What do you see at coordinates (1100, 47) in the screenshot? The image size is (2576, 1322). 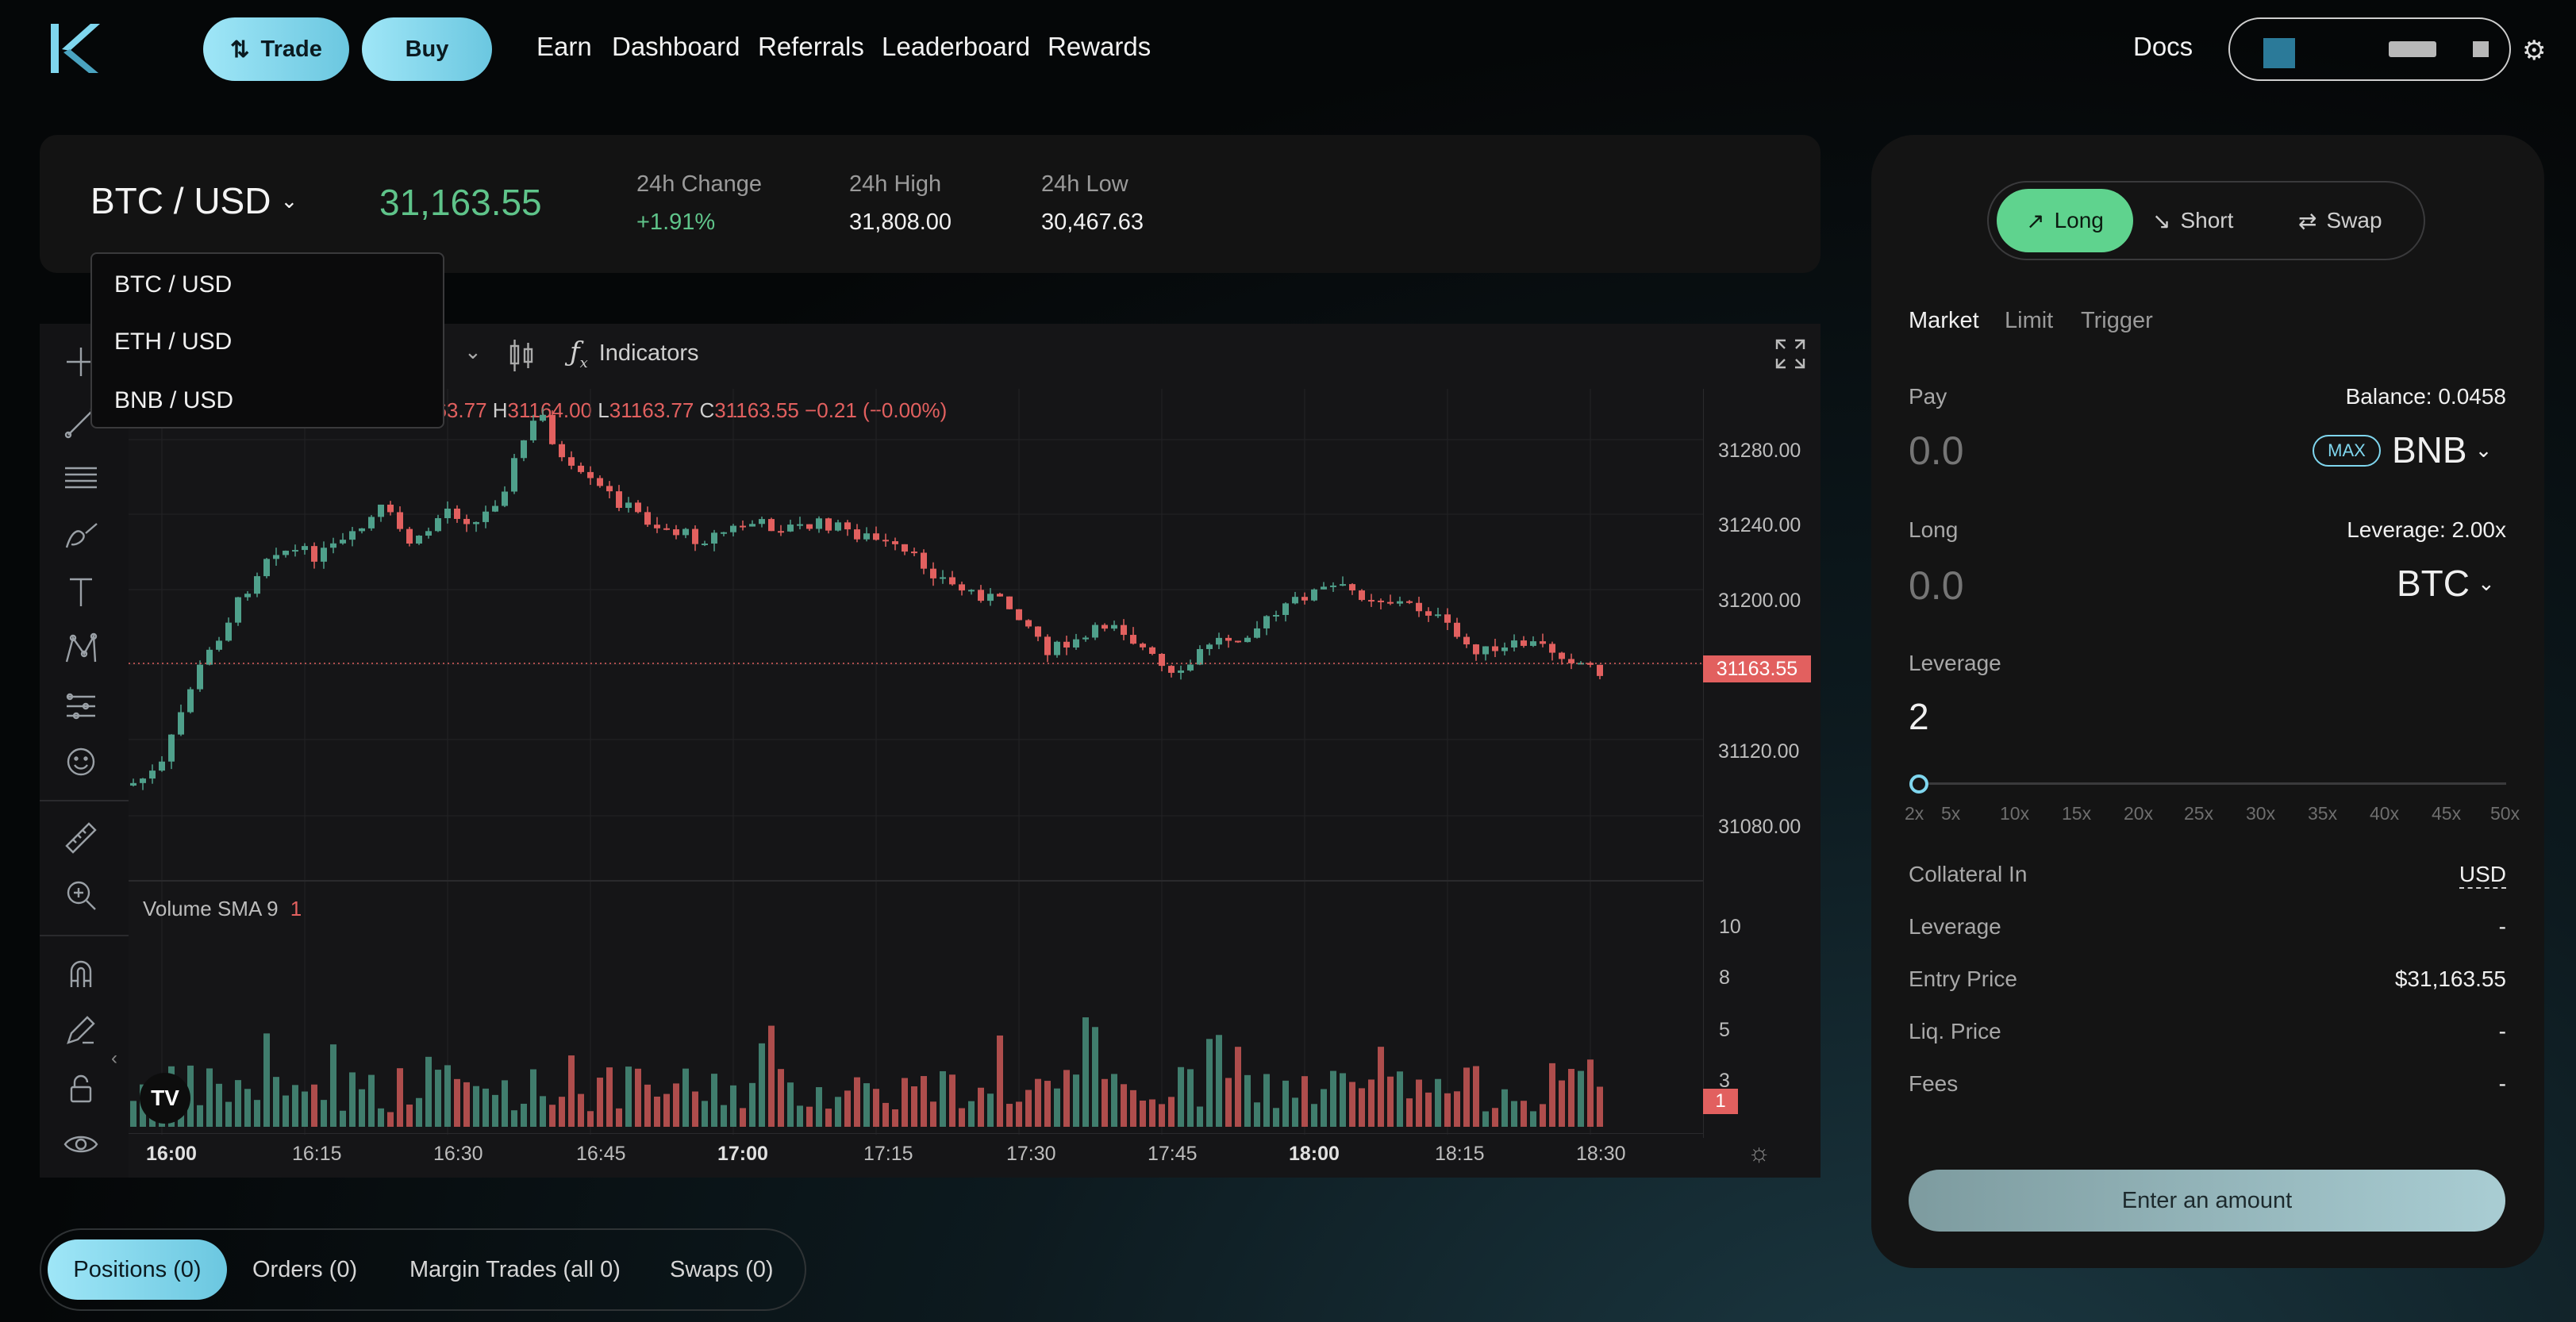 I see `nav-rewards: Rewards` at bounding box center [1100, 47].